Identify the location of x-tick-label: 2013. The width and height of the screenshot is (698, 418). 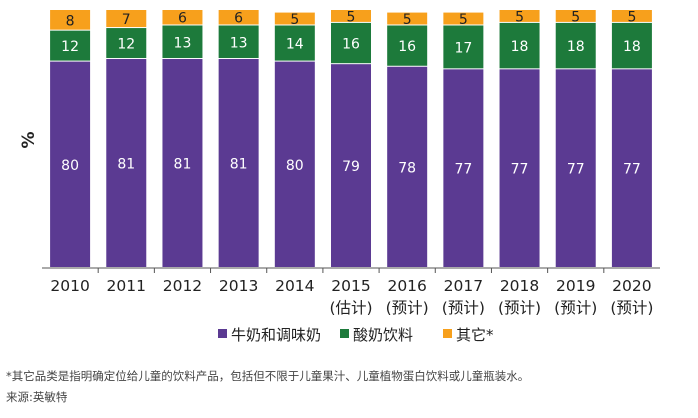
(238, 286).